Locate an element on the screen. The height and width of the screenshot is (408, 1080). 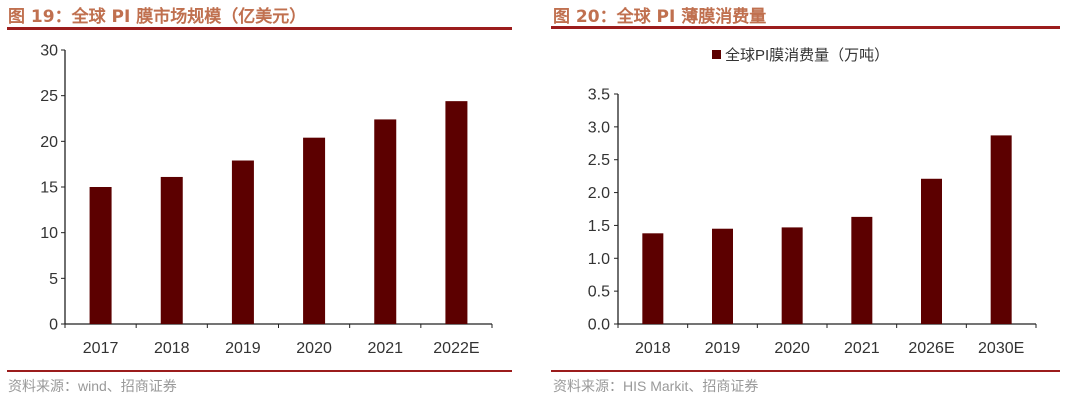
legend-label: 全球PI膜消费量（万吨） is located at coordinates (807, 55).